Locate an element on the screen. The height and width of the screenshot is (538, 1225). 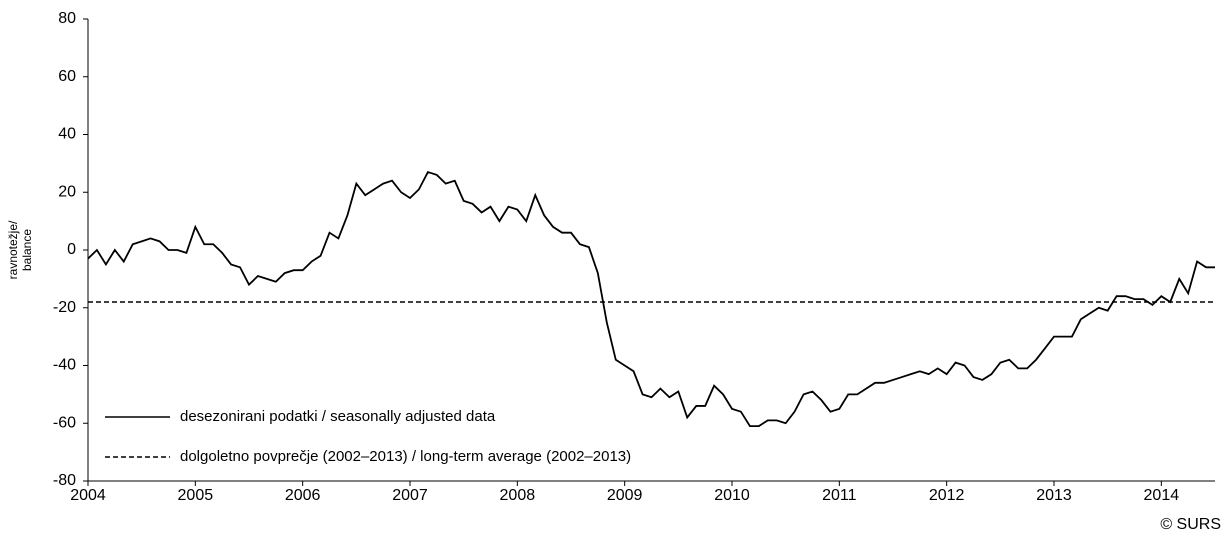
x-tick-label: 2008 is located at coordinates (518, 495).